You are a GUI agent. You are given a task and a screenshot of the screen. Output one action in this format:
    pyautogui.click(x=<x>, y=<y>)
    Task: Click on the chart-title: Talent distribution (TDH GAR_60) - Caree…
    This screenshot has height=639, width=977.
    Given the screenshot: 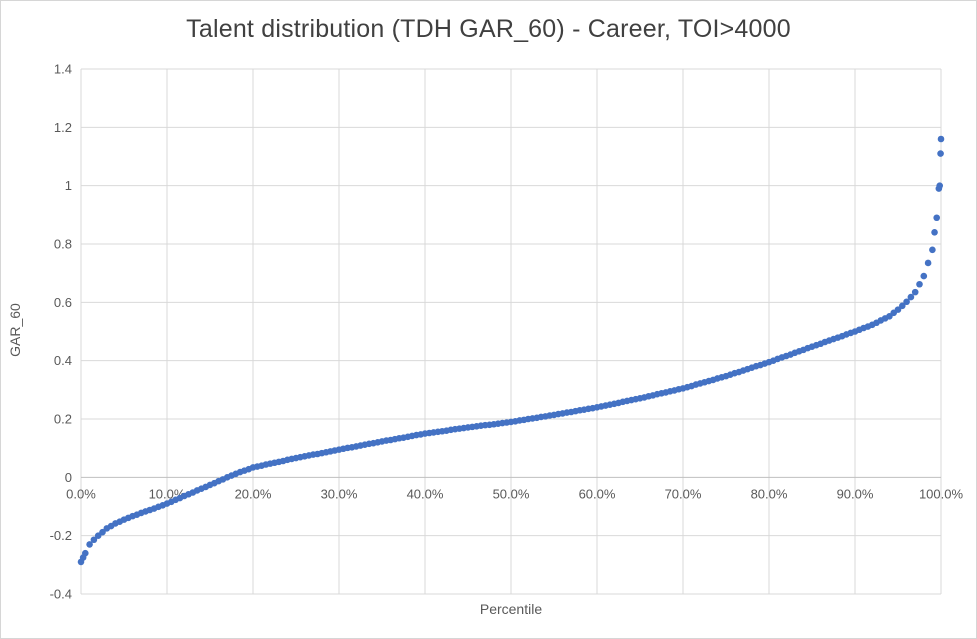 What is the action you would take?
    pyautogui.click(x=488, y=29)
    